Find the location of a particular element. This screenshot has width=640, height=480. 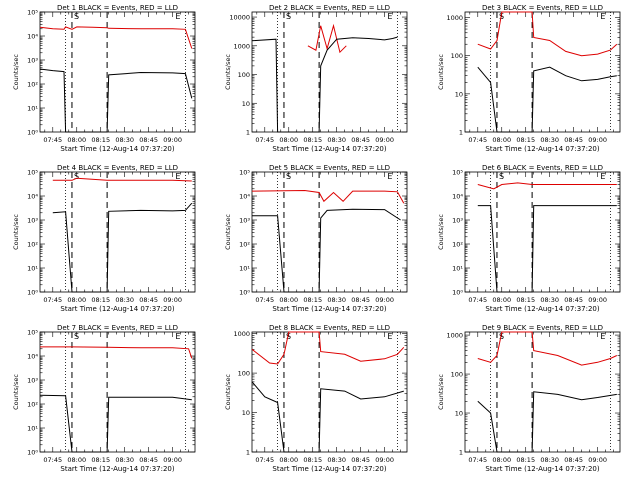

panel-title: Det 1 BLACK = Events, RED = LLD is located at coordinates (117, 8).